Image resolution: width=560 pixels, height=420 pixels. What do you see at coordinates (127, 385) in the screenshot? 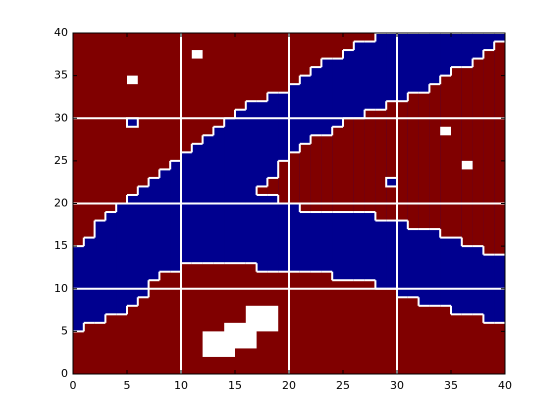
I see `x-tick-label: 5` at bounding box center [127, 385].